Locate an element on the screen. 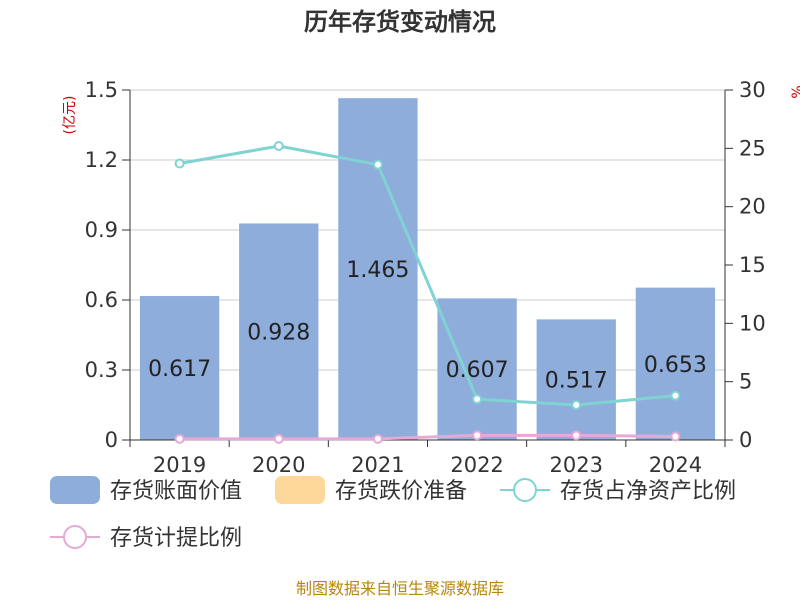 The image size is (800, 600). x-tick-label: 2021 is located at coordinates (377, 465).